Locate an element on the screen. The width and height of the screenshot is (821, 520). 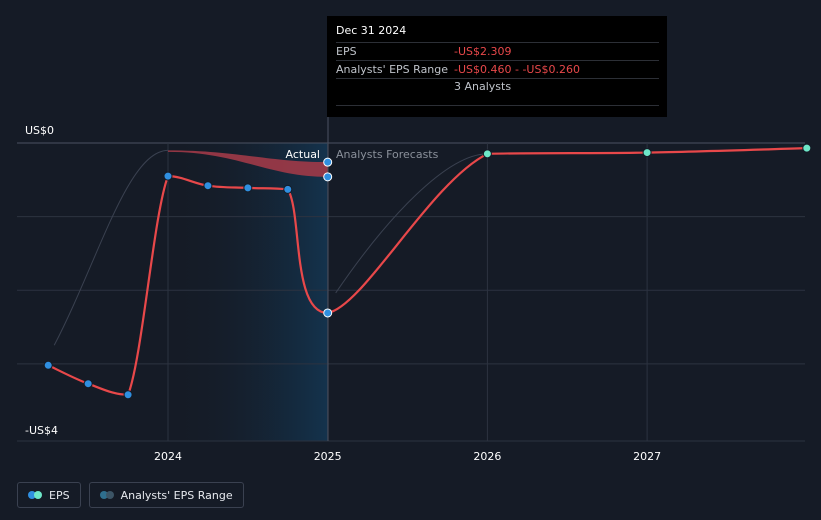
x-tick-label: 2026 is located at coordinates (487, 456).